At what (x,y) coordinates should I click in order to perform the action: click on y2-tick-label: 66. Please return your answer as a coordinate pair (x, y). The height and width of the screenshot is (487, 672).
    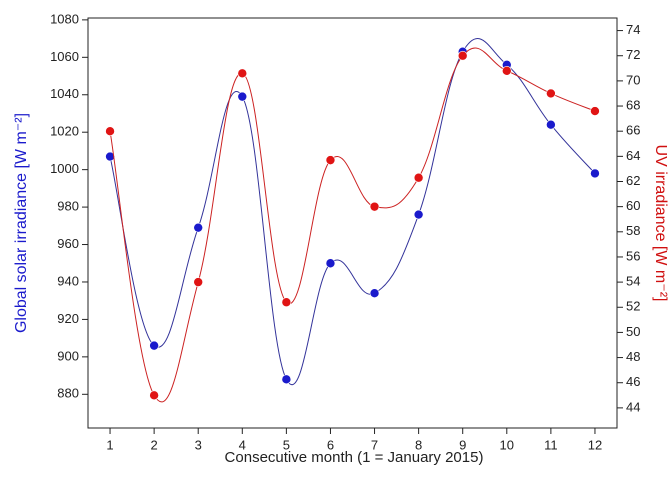
    Looking at the image, I should click on (633, 130).